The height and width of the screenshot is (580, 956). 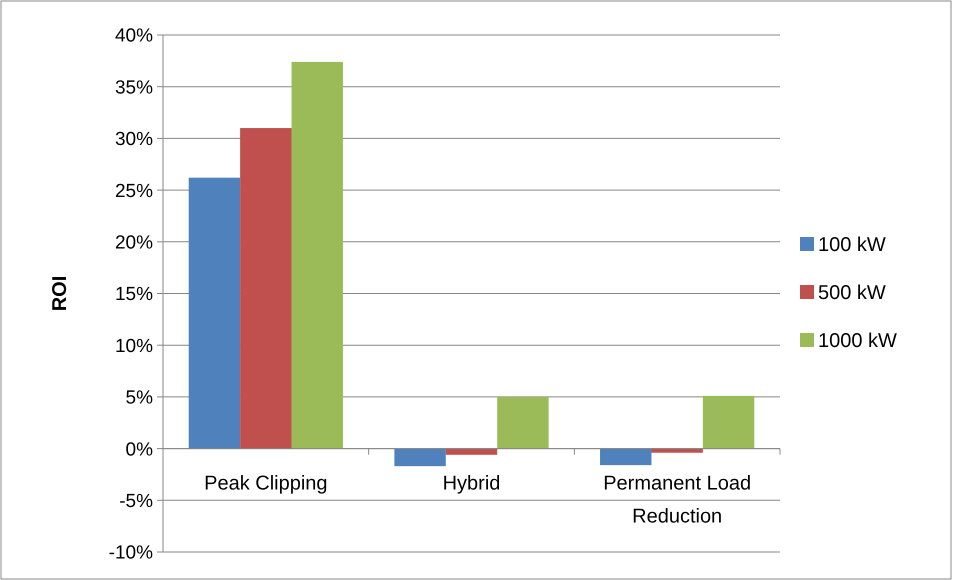 What do you see at coordinates (677, 500) in the screenshot?
I see `x-tick-label: Permanent Load Reduction` at bounding box center [677, 500].